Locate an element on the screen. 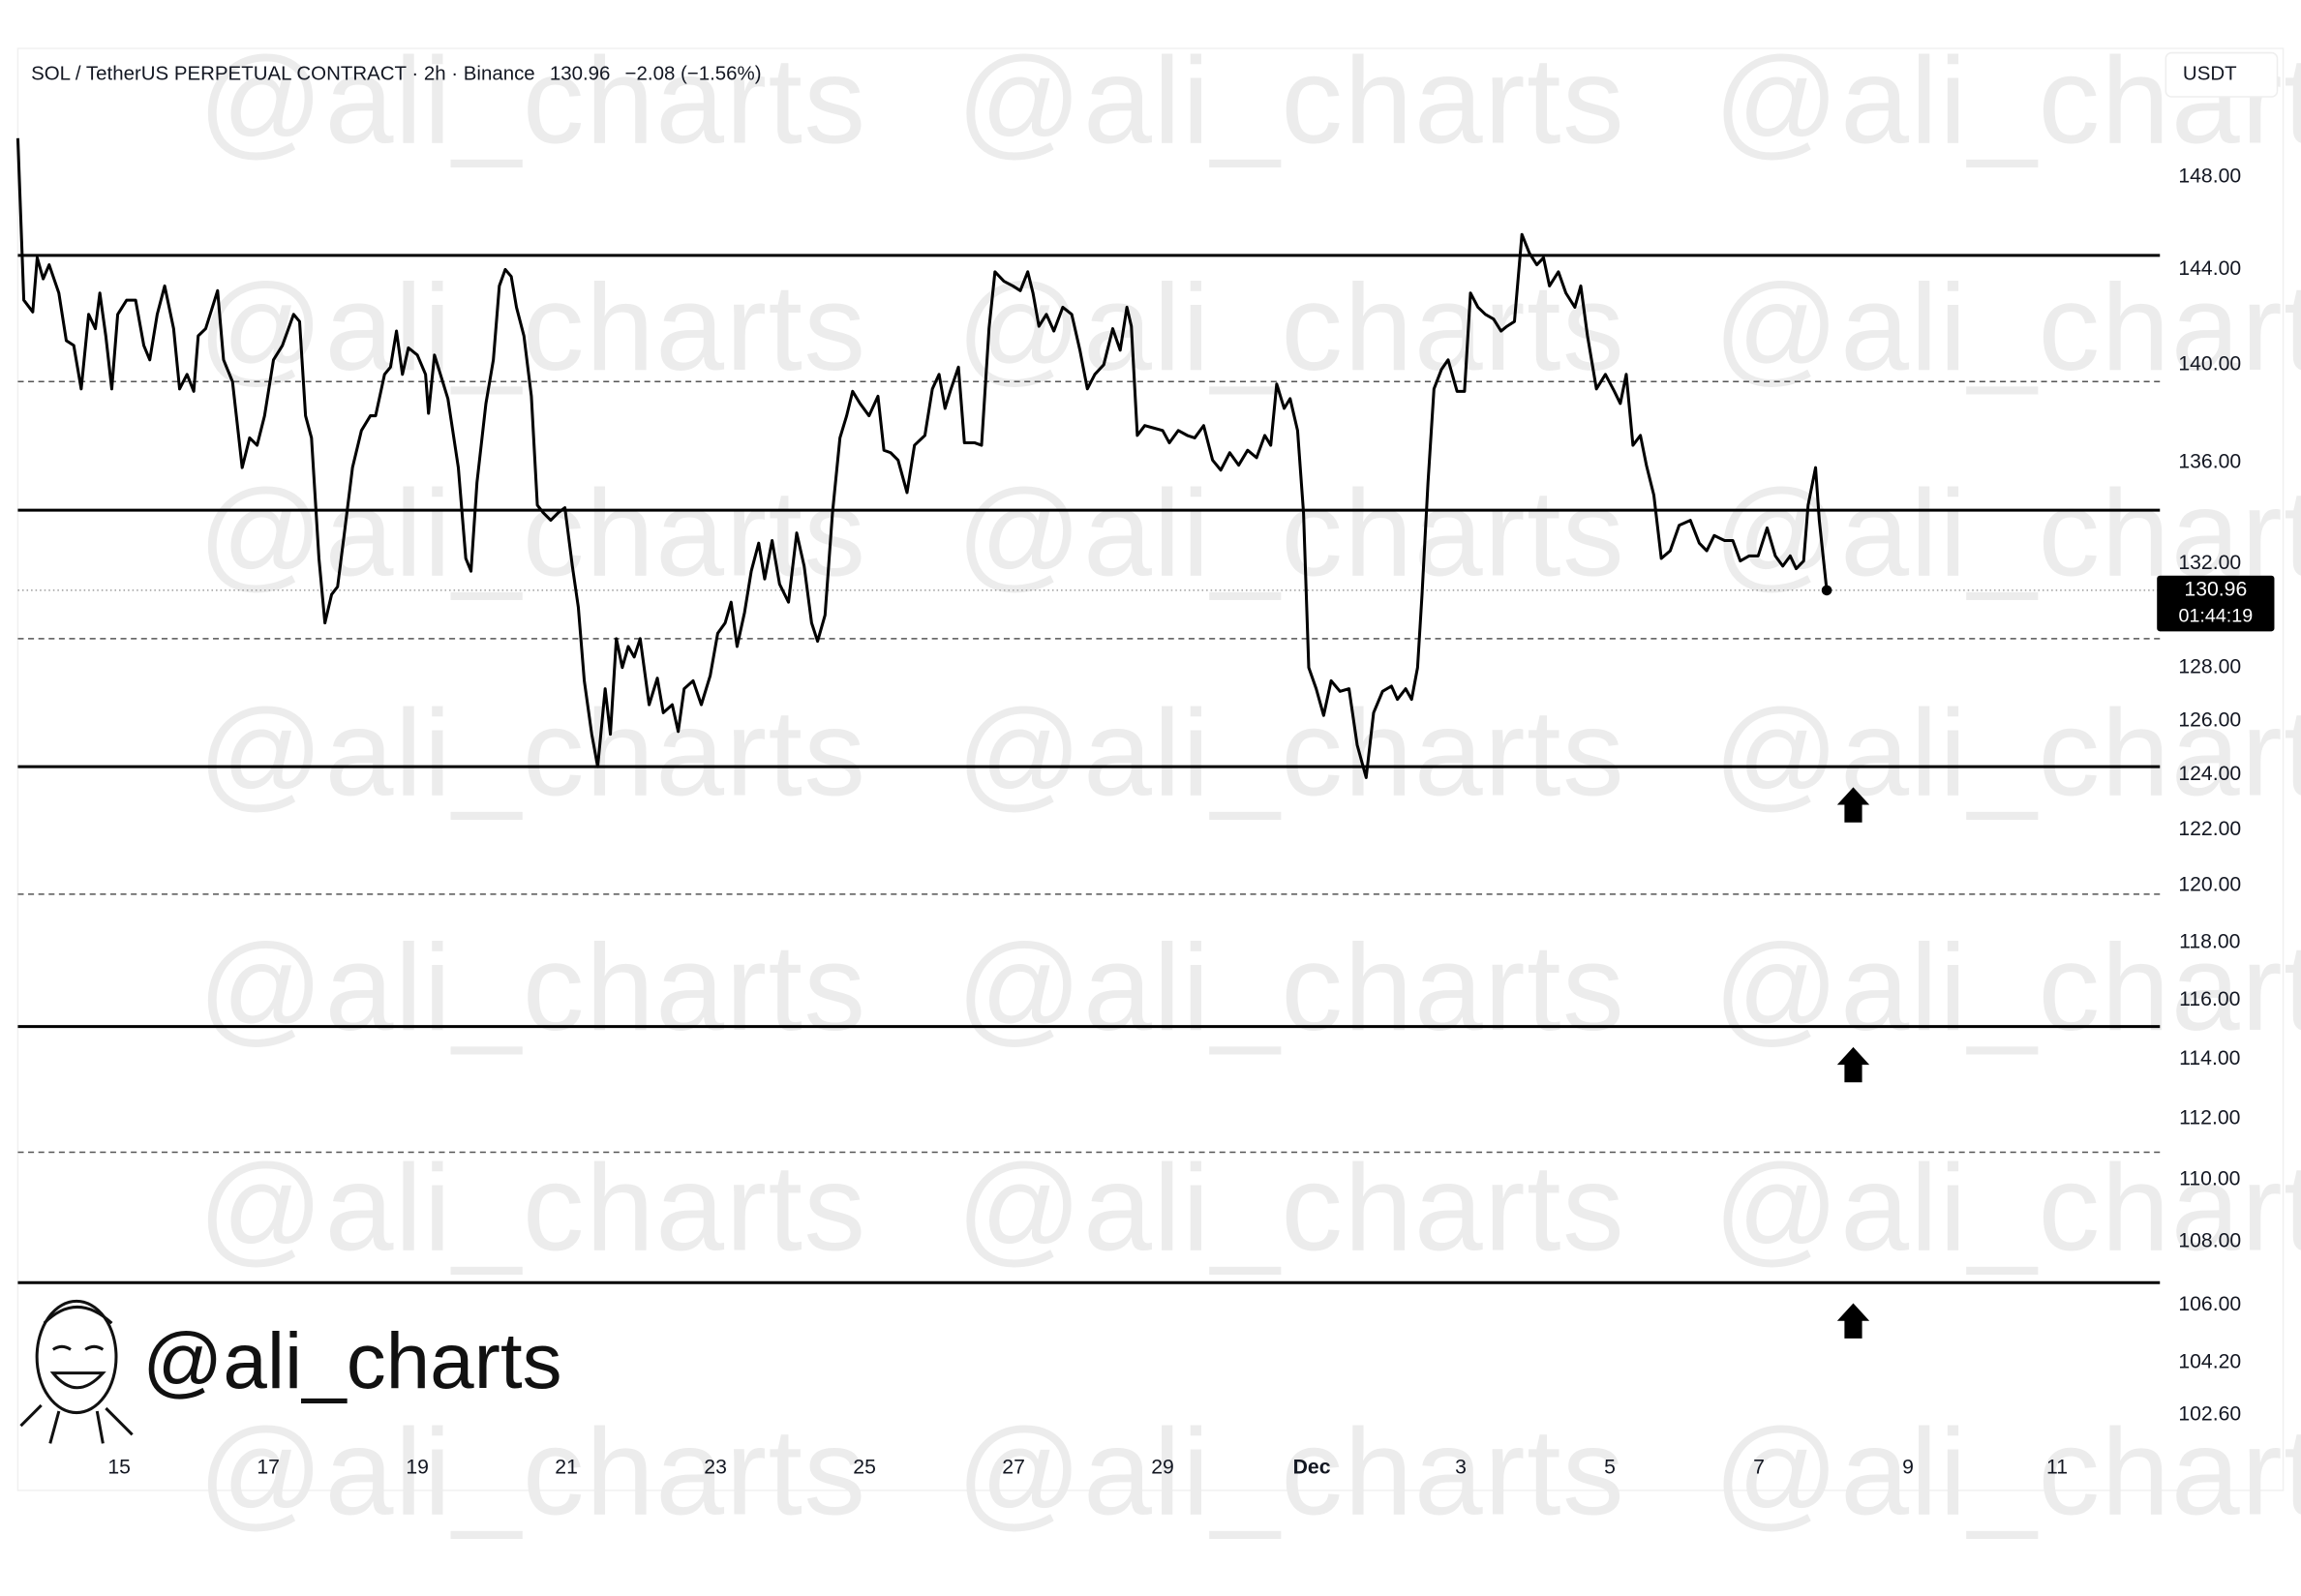  logo-smile is located at coordinates (78, 1380).